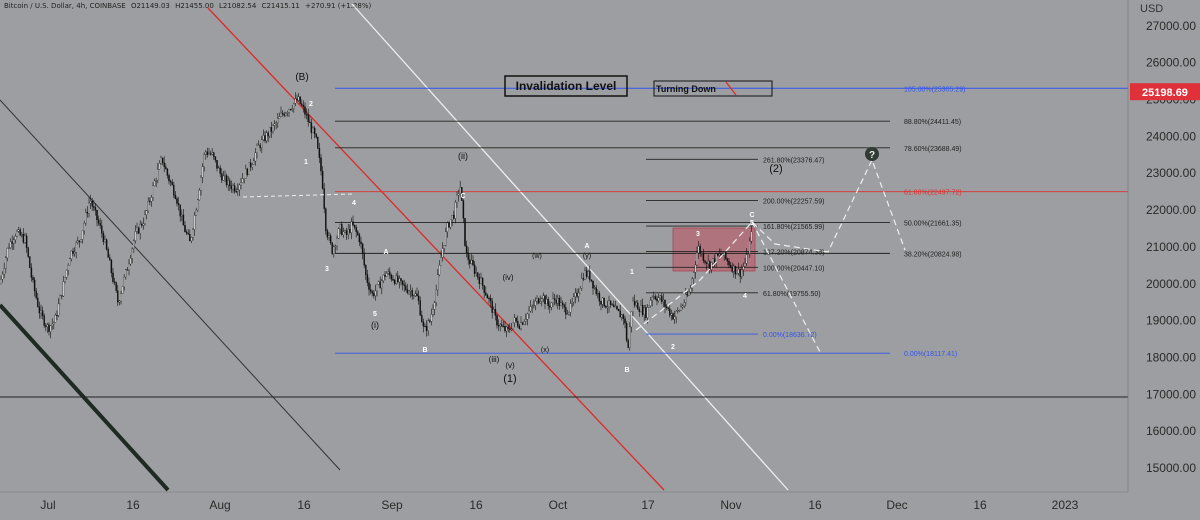  Describe the element at coordinates (786, 287) in the screenshot. I see `projection-path-alt` at that location.